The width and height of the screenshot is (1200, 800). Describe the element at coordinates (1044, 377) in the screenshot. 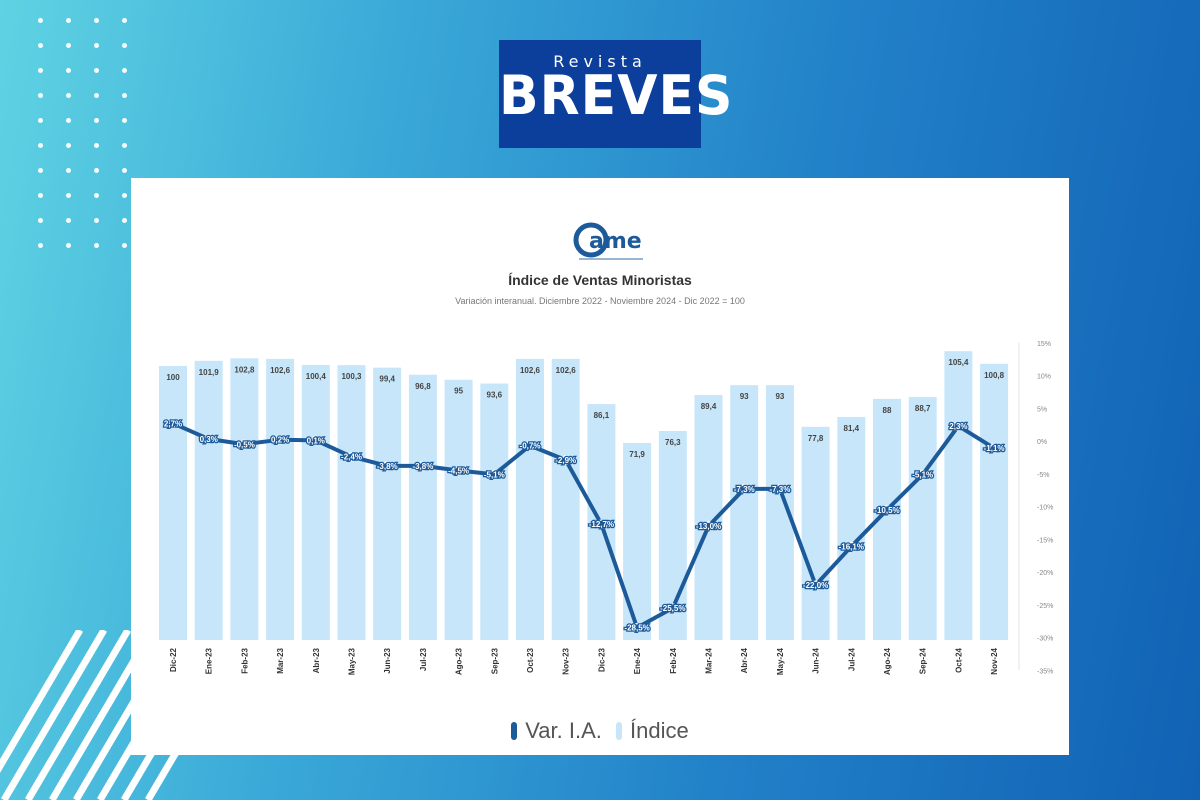

I see `y-tick-label: 10%` at that location.